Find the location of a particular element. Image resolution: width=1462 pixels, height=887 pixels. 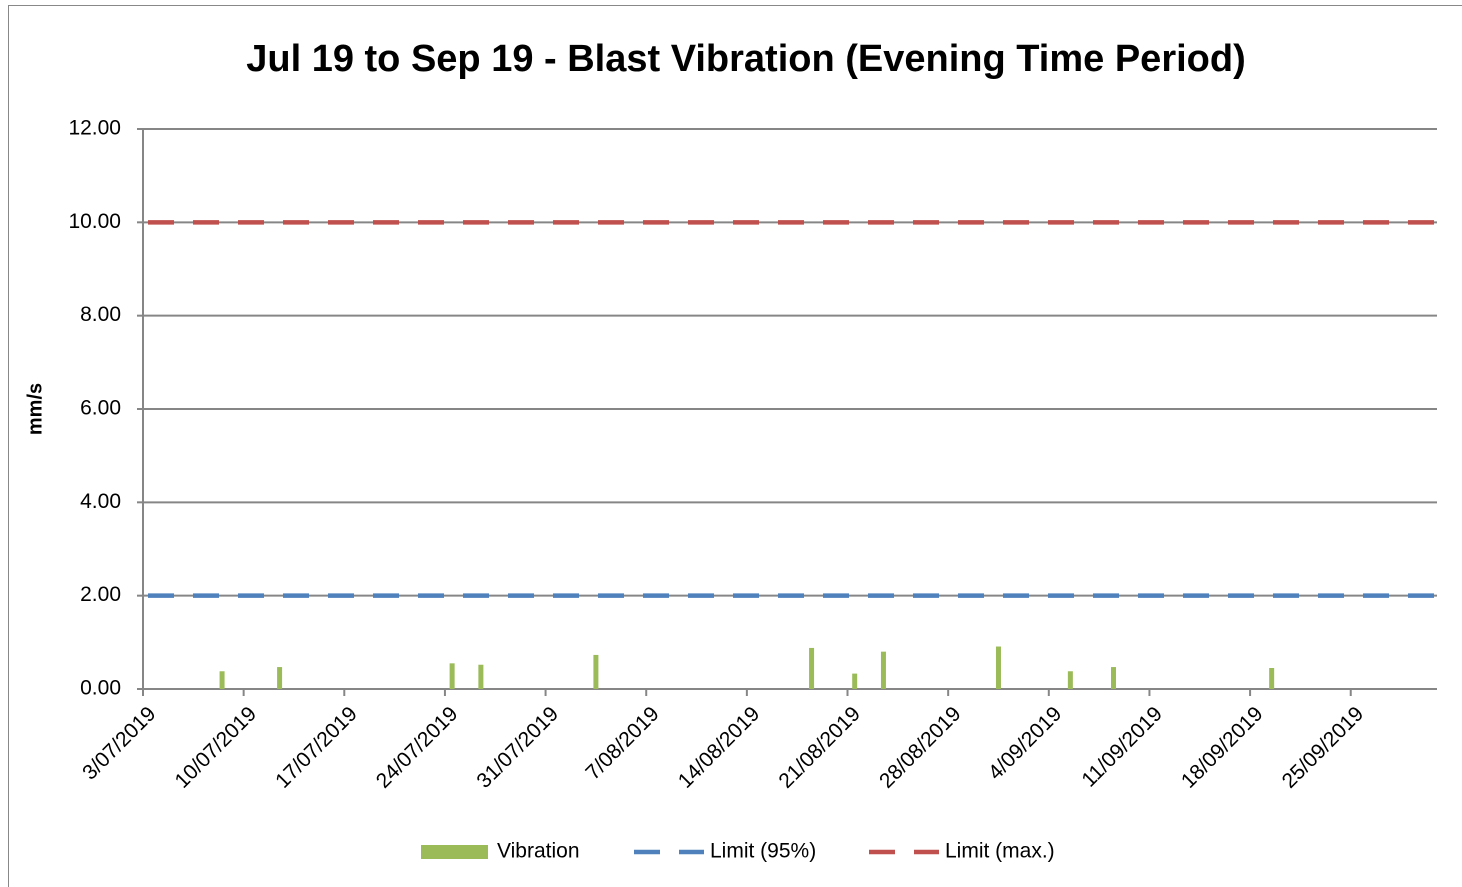

y-tick-label: 0.00 is located at coordinates (100, 688).